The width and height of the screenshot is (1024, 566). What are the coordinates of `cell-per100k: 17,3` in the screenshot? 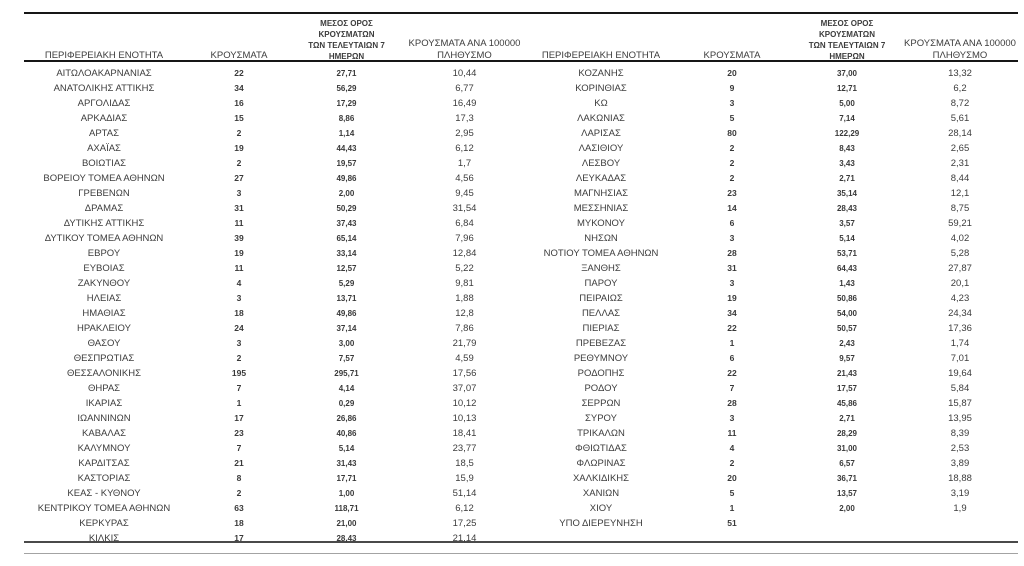 It's located at (464, 118).